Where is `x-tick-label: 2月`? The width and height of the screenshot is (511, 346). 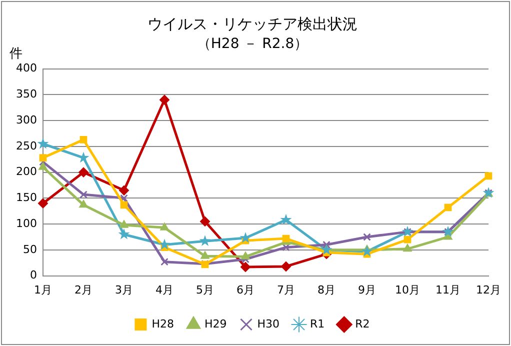
x-tick-label: 2月 is located at coordinates (83, 289).